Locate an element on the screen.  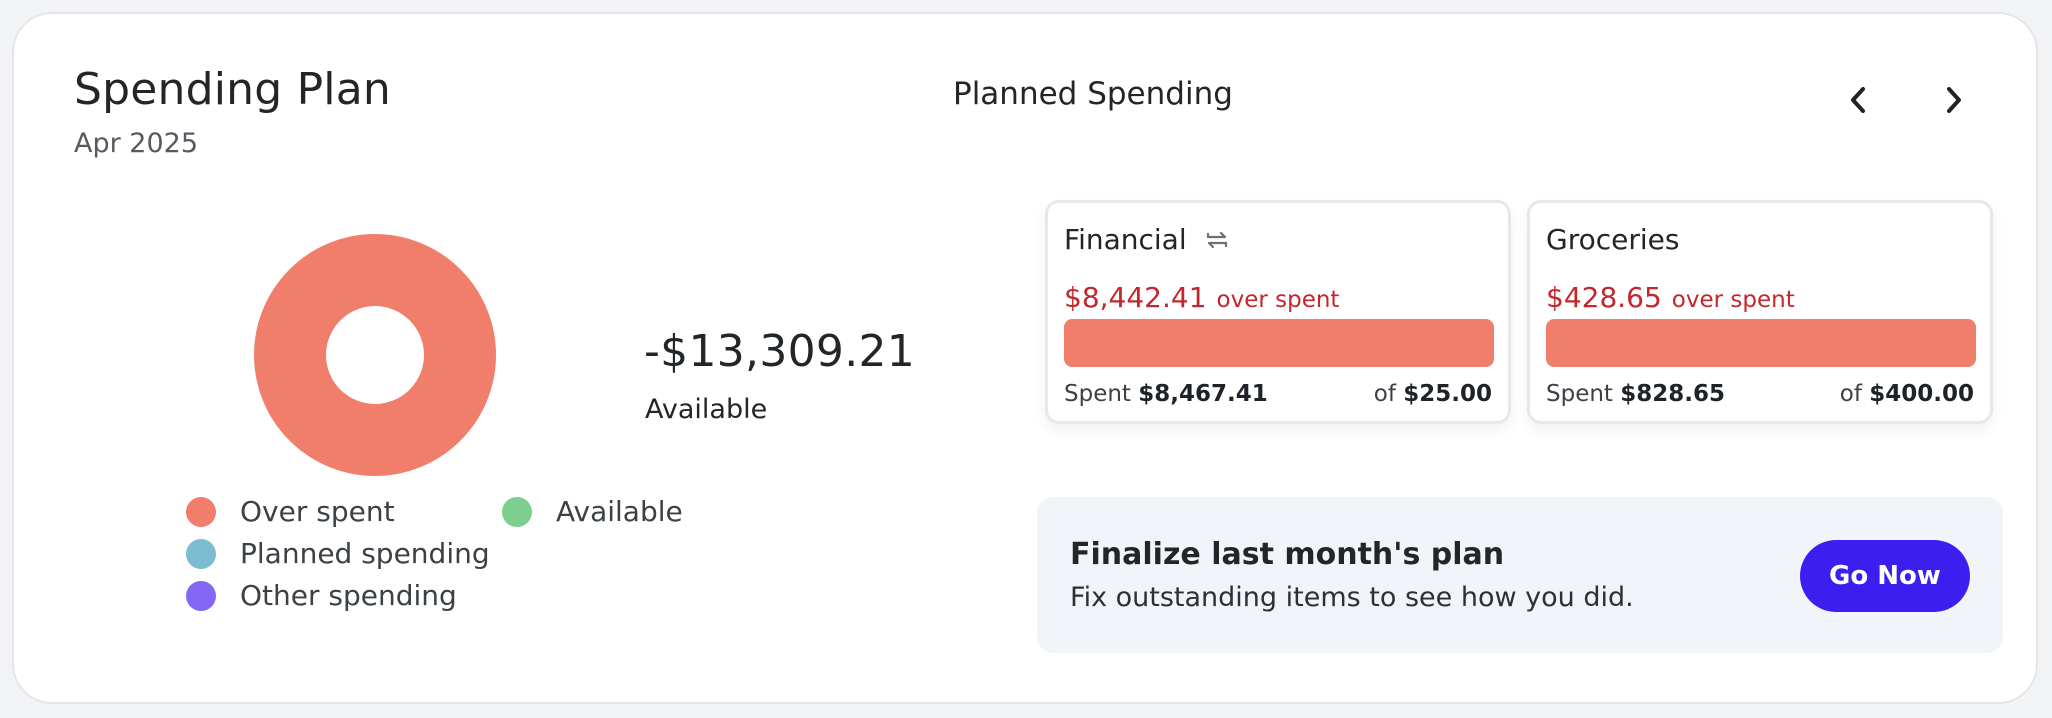
month-label: Apr 2025 is located at coordinates (136, 143).